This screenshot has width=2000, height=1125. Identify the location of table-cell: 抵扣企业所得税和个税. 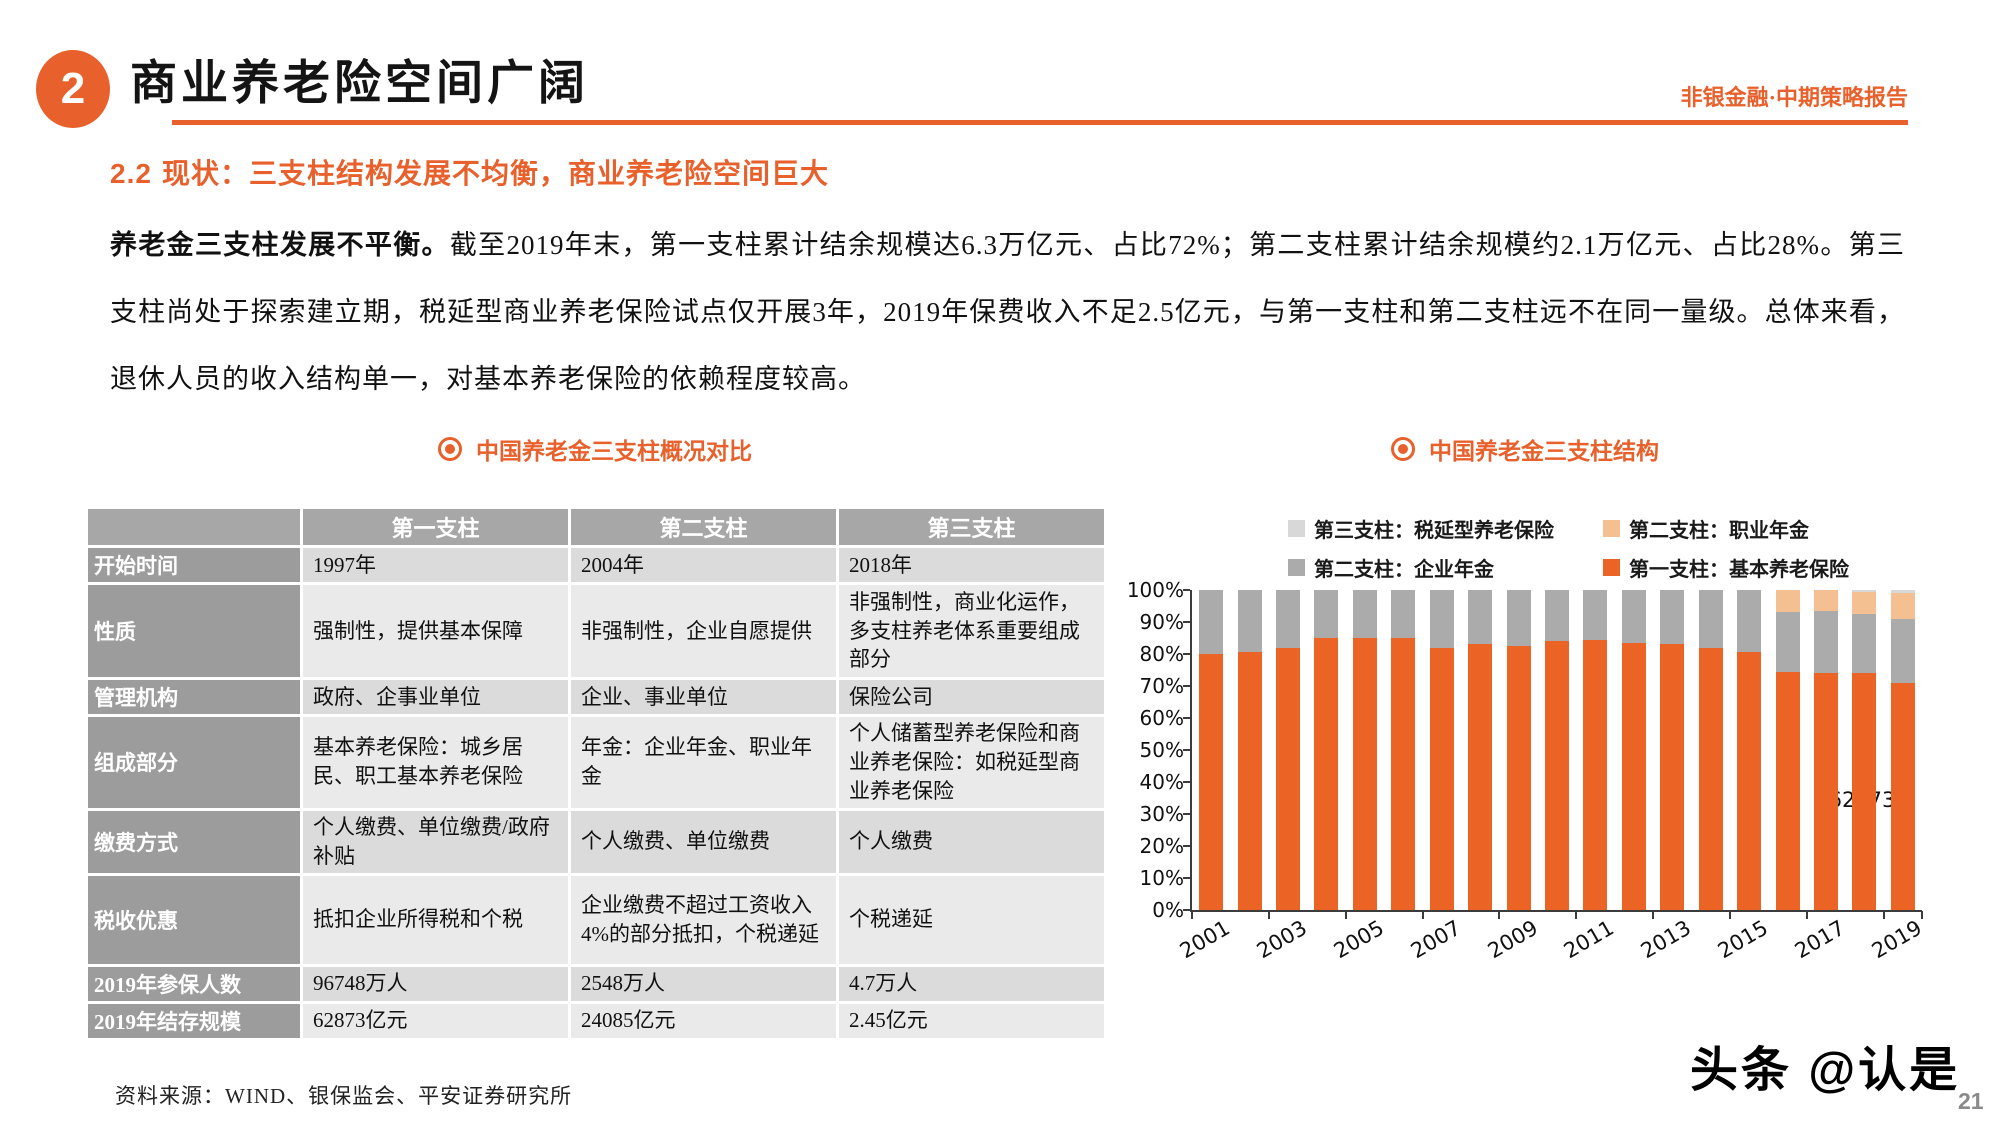
(435, 919).